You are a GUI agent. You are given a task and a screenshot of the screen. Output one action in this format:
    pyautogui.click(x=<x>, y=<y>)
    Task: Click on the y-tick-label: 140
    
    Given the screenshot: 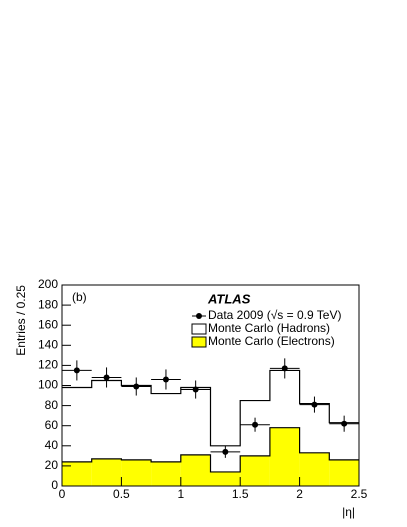 What is the action you would take?
    pyautogui.click(x=48, y=344)
    